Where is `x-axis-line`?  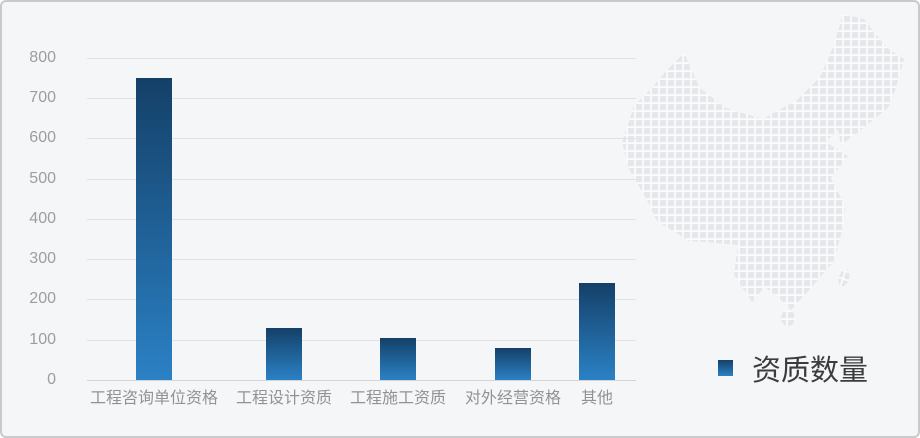 x-axis-line is located at coordinates (361, 380).